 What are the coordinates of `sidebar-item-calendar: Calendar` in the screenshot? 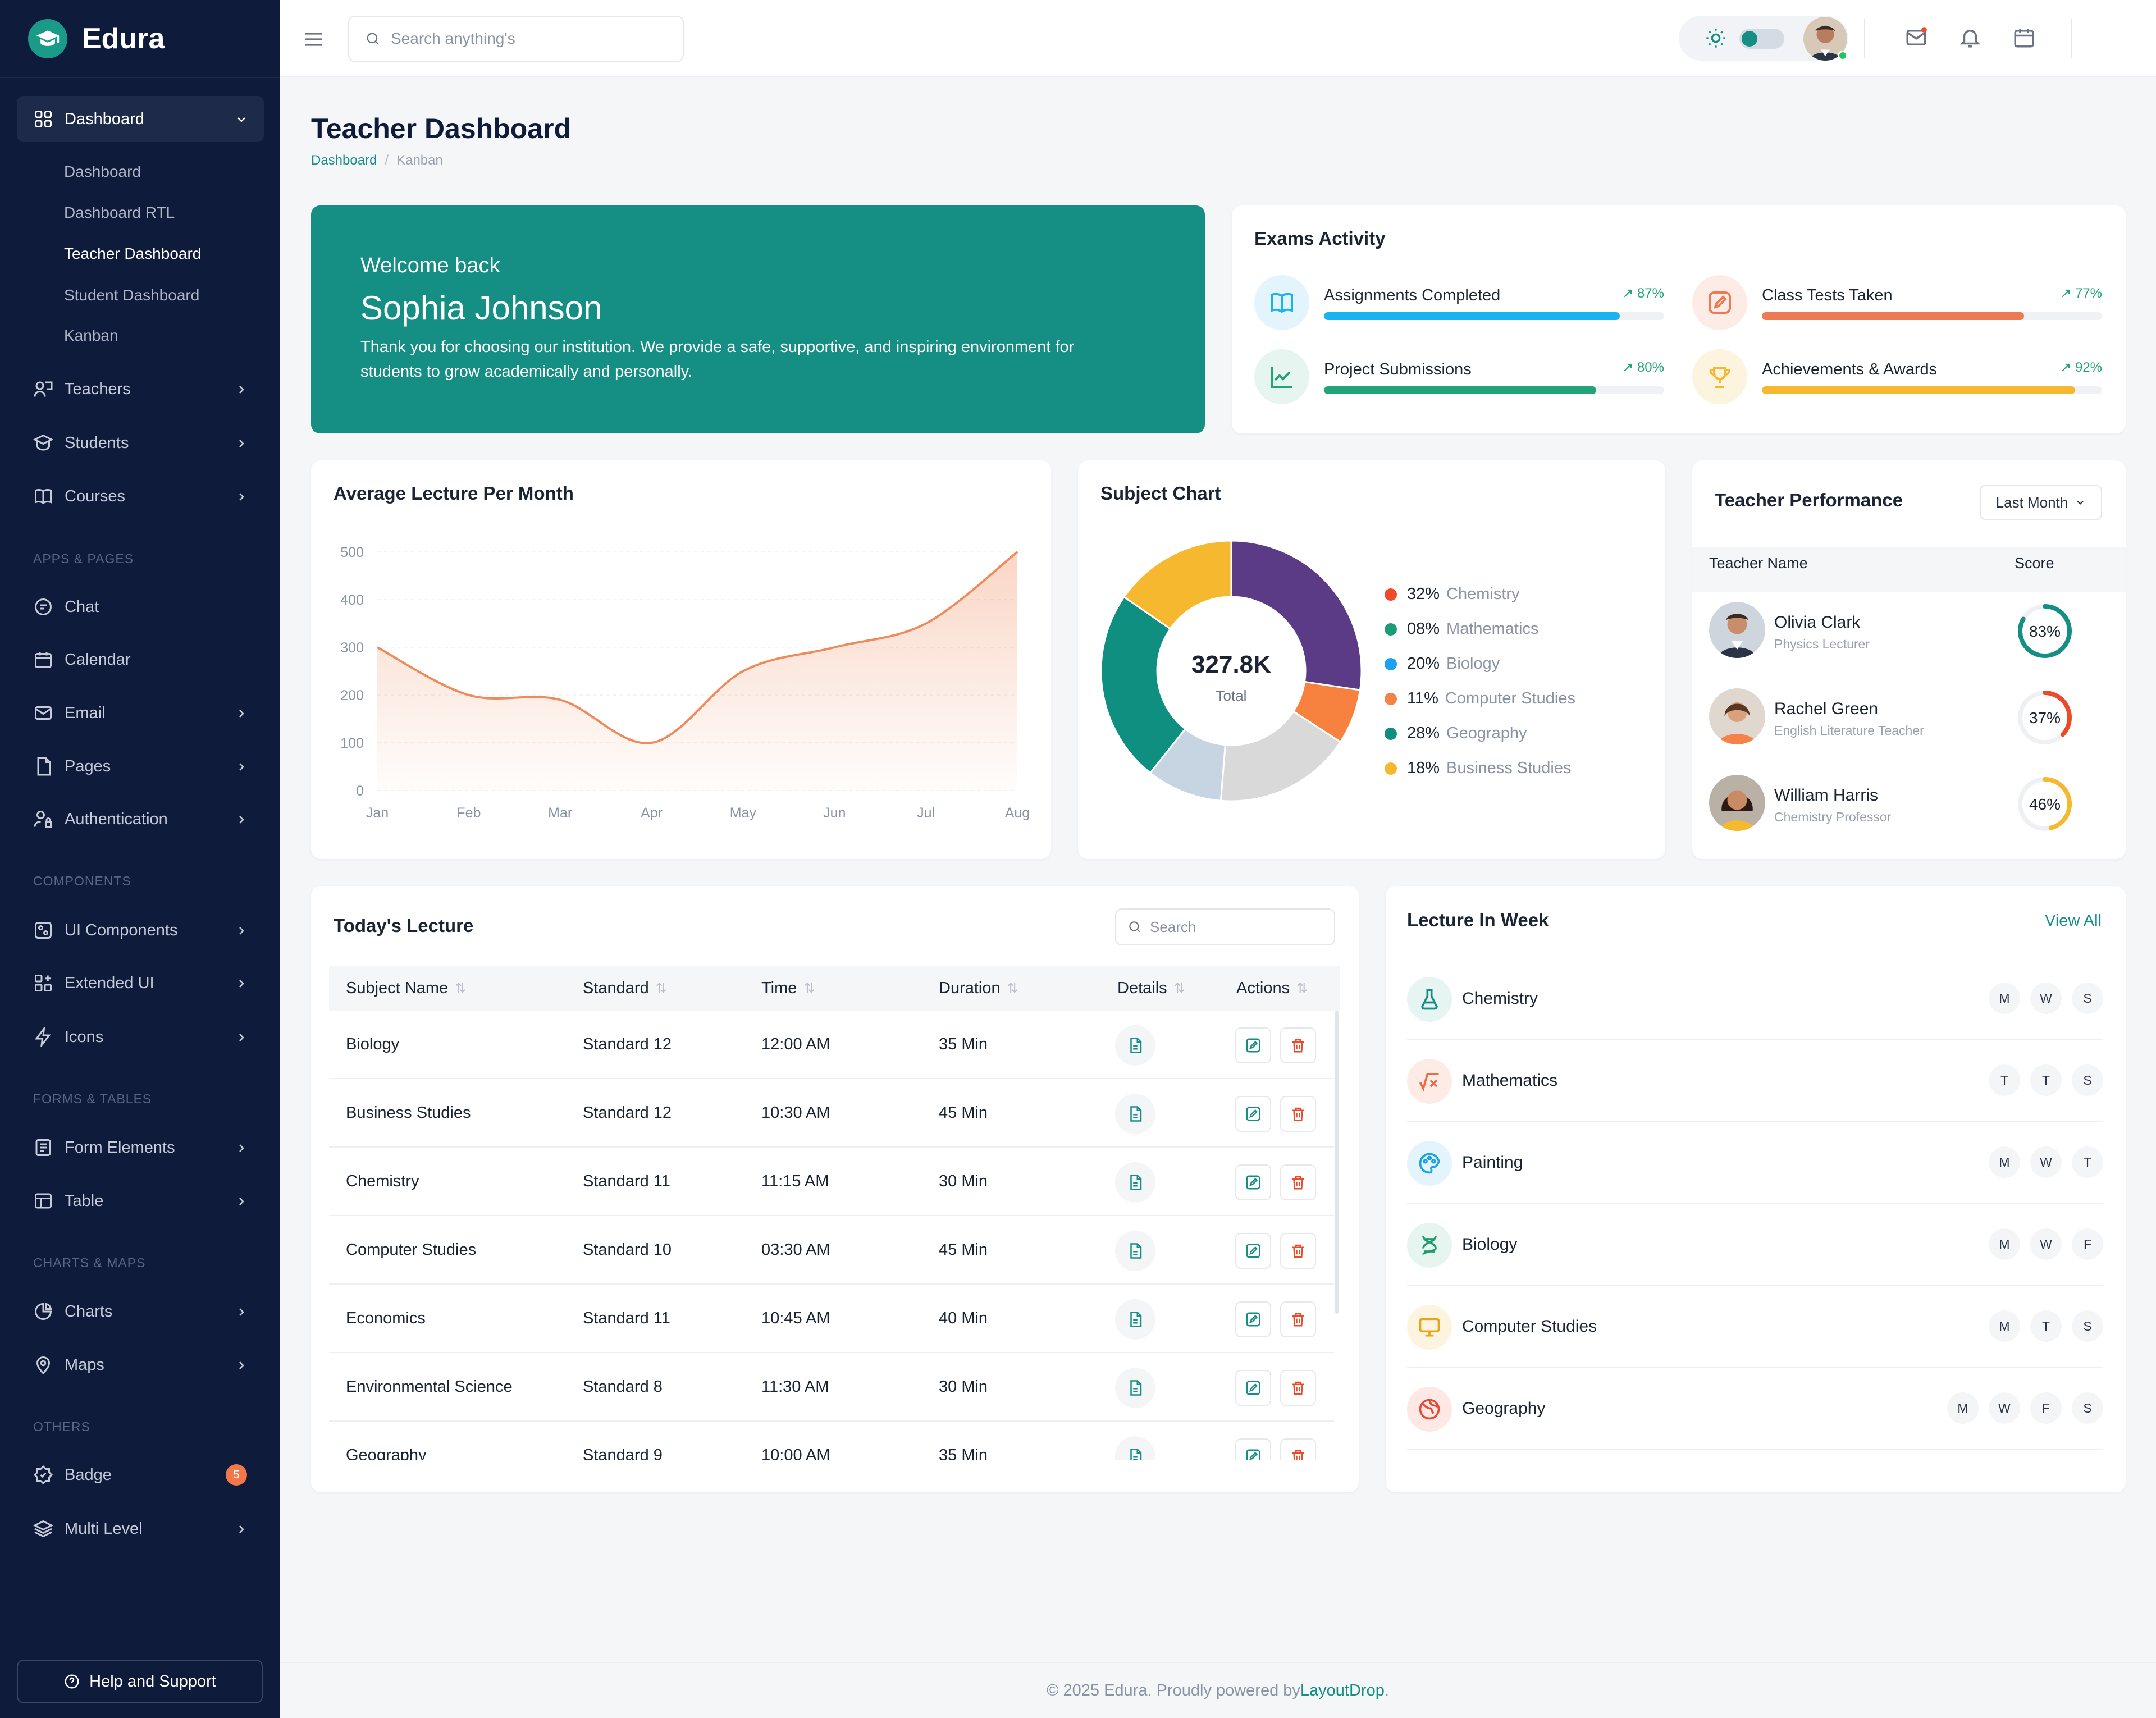 It's located at (140, 660).